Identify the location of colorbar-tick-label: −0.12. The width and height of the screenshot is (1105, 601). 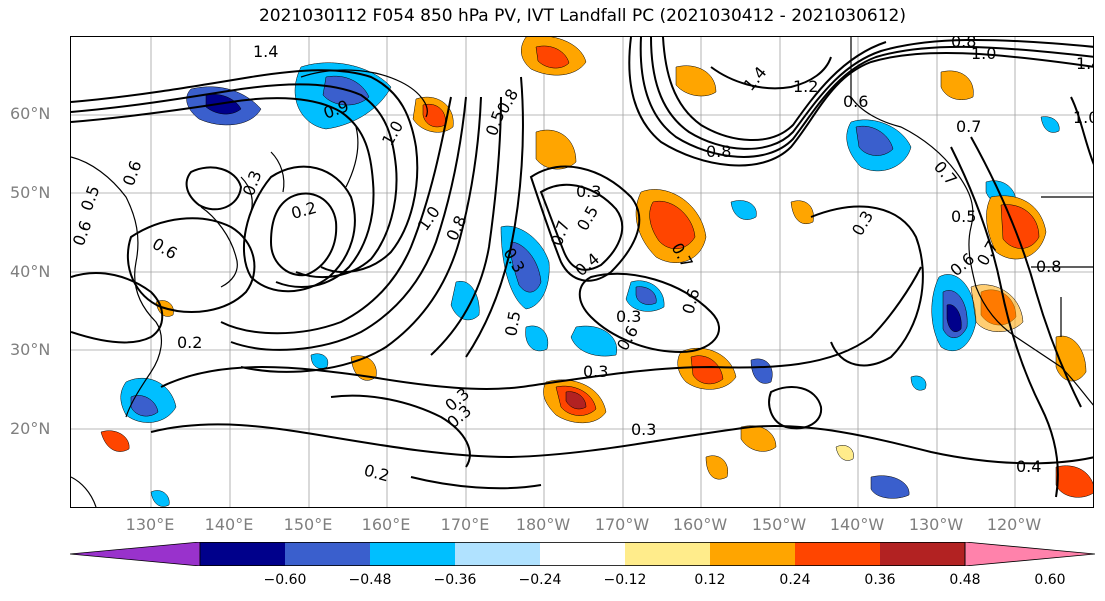
(625, 580).